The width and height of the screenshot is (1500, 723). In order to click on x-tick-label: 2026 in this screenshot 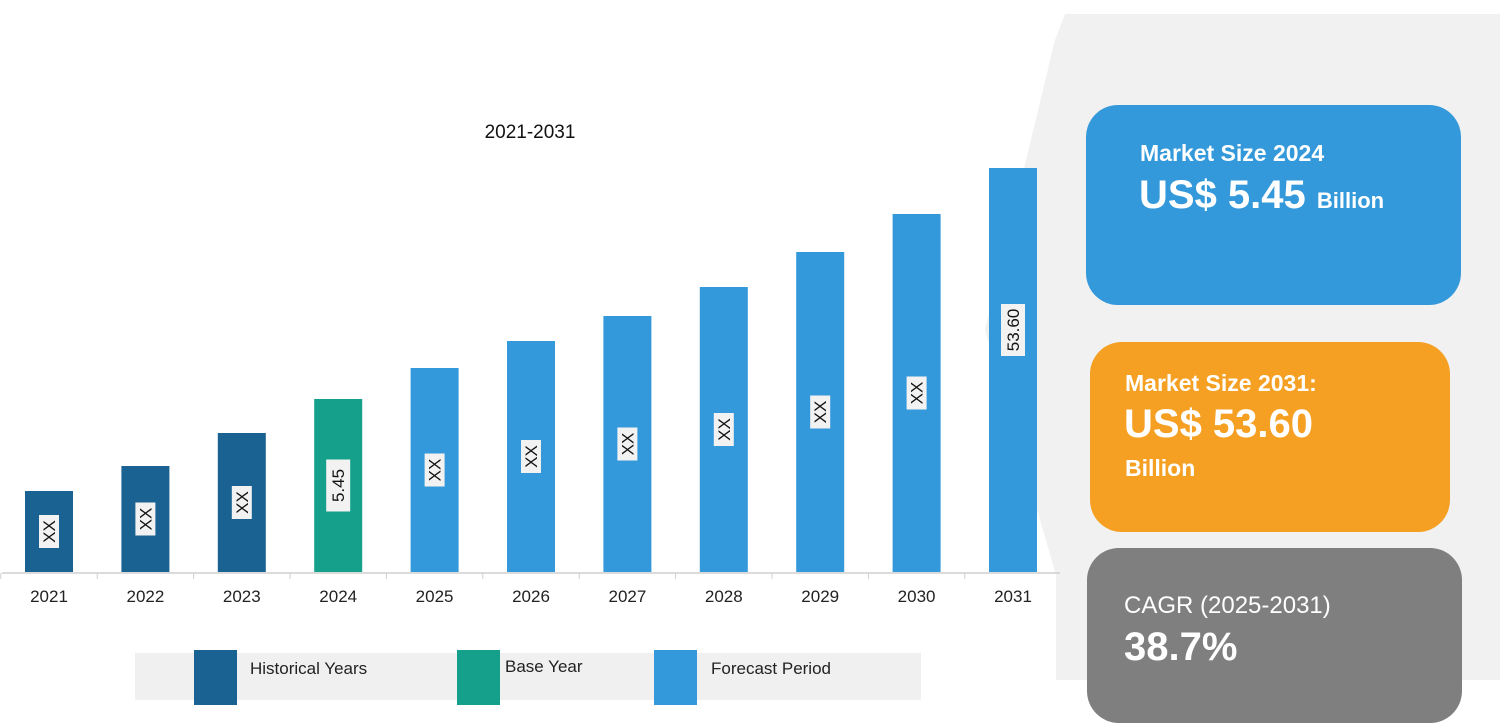, I will do `click(531, 596)`.